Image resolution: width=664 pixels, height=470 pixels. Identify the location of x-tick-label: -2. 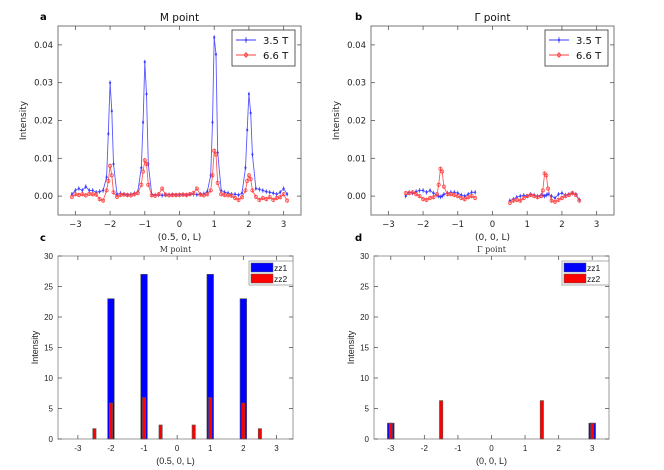
(425, 448).